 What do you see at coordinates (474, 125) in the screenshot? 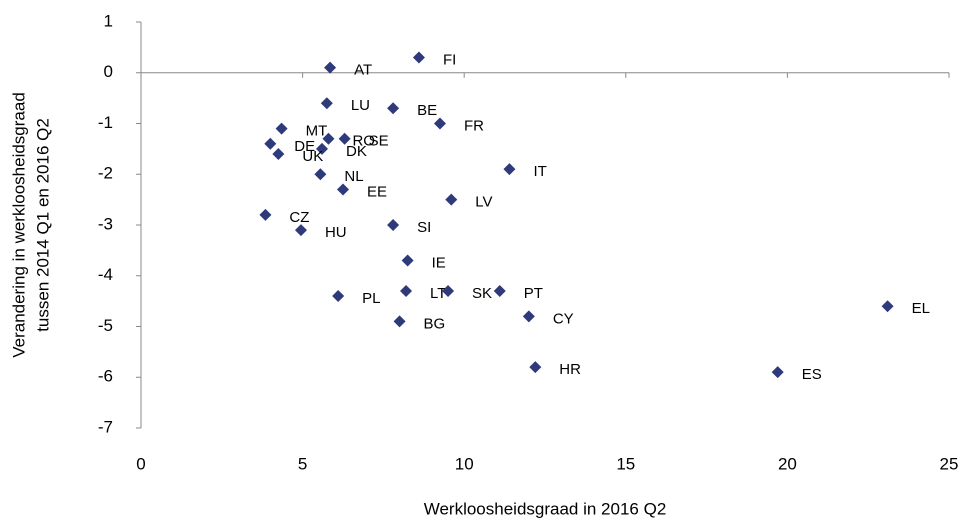
I see `point-label: FR` at bounding box center [474, 125].